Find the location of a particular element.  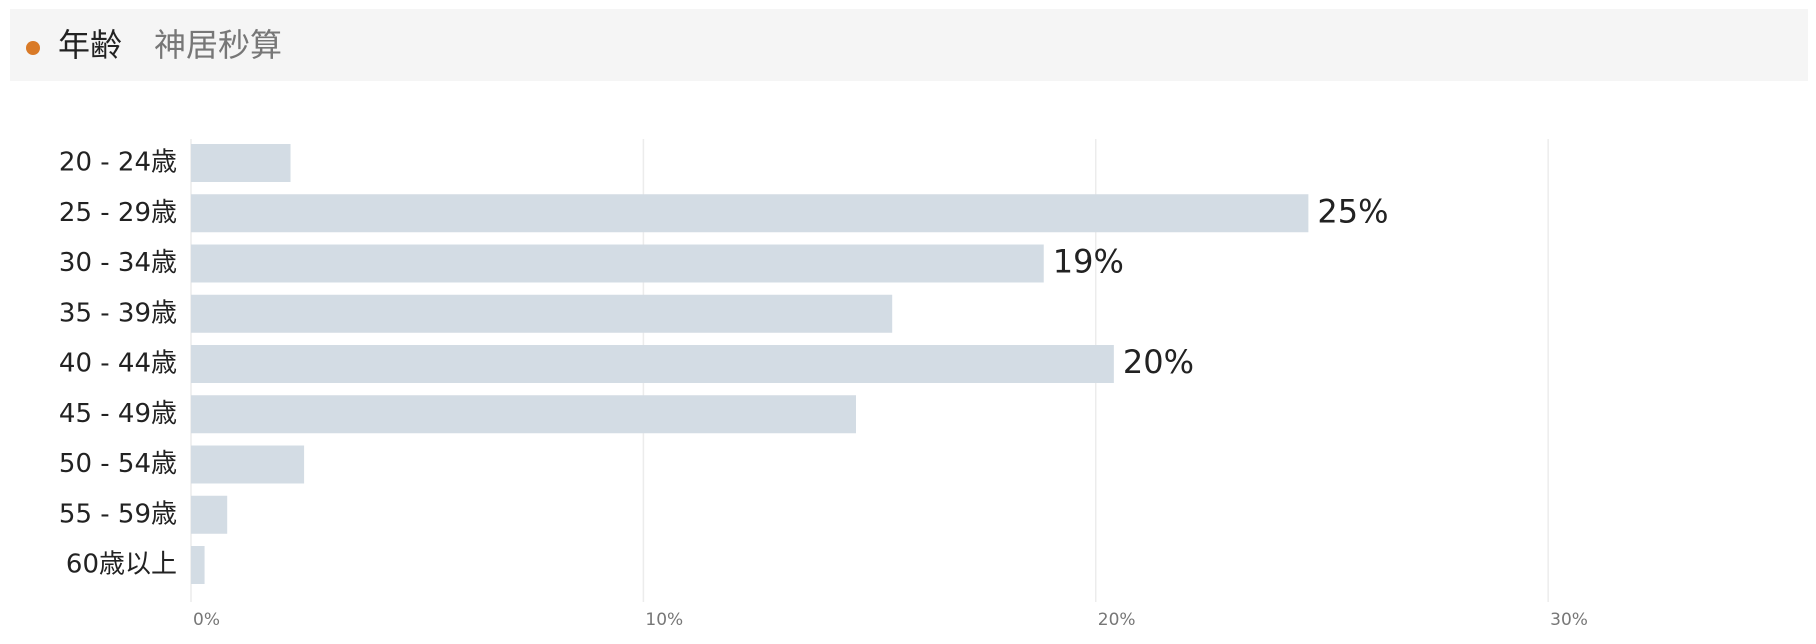

x-tick-label: 30% is located at coordinates (1569, 620).